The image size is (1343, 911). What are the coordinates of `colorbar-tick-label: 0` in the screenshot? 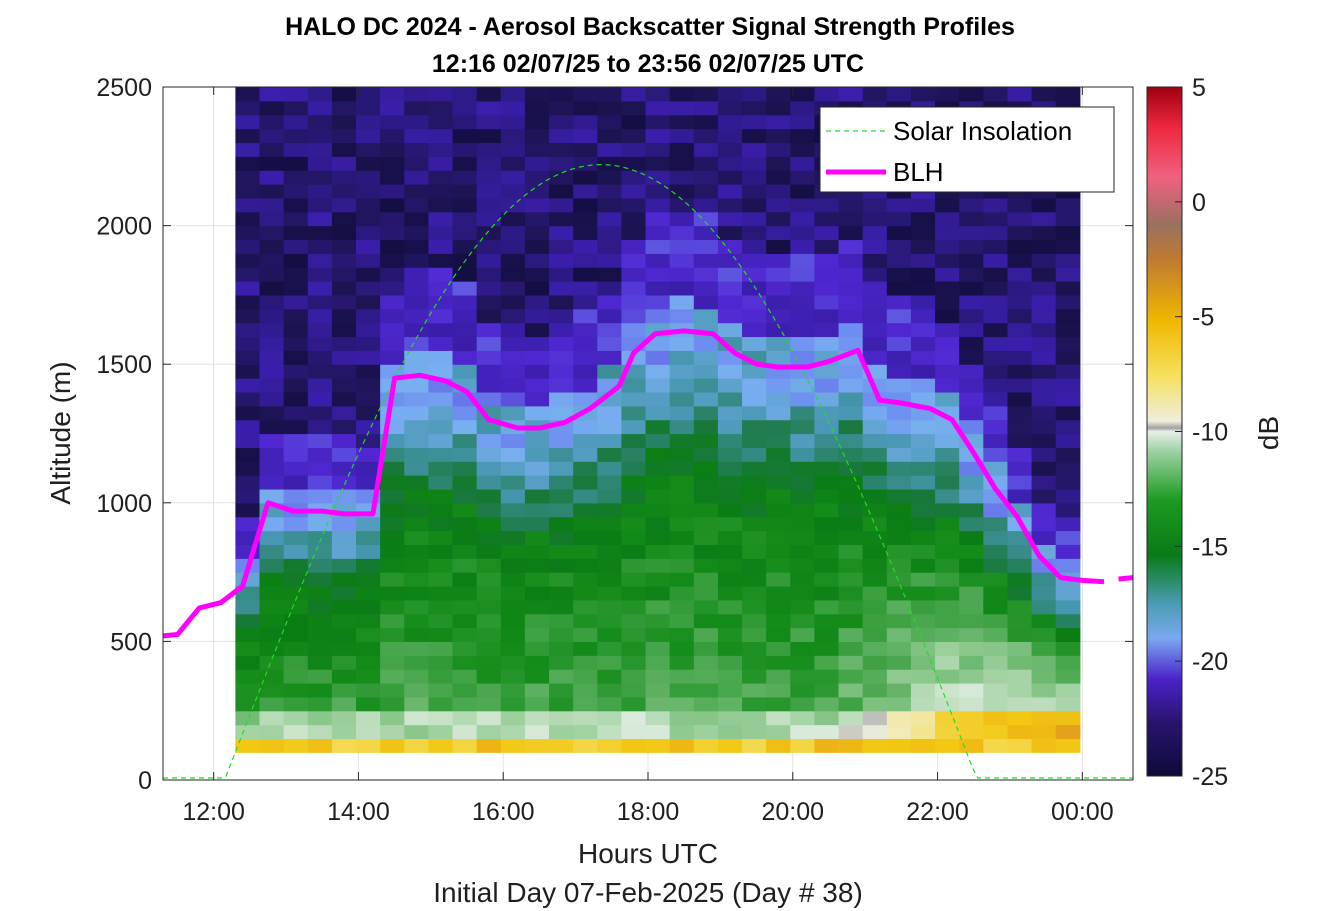 It's located at (1199, 203).